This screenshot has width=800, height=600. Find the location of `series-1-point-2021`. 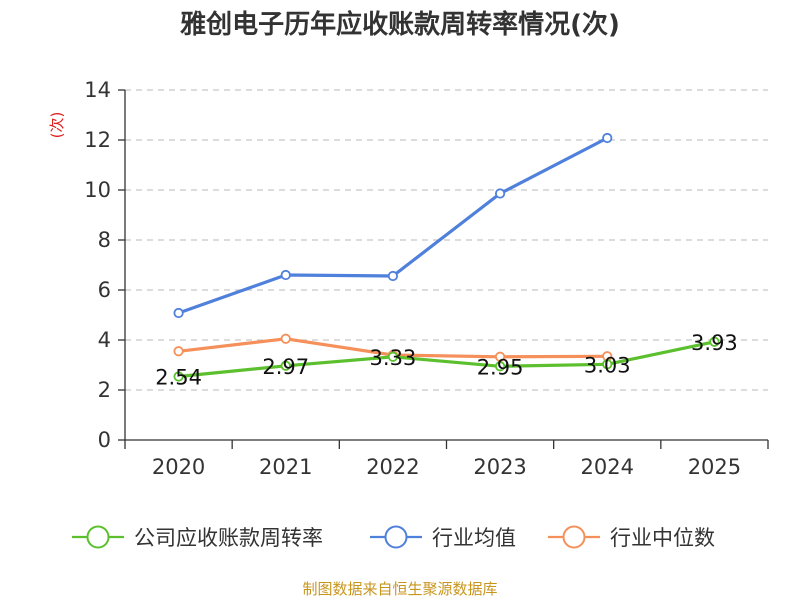

series-1-point-2021 is located at coordinates (285, 275).